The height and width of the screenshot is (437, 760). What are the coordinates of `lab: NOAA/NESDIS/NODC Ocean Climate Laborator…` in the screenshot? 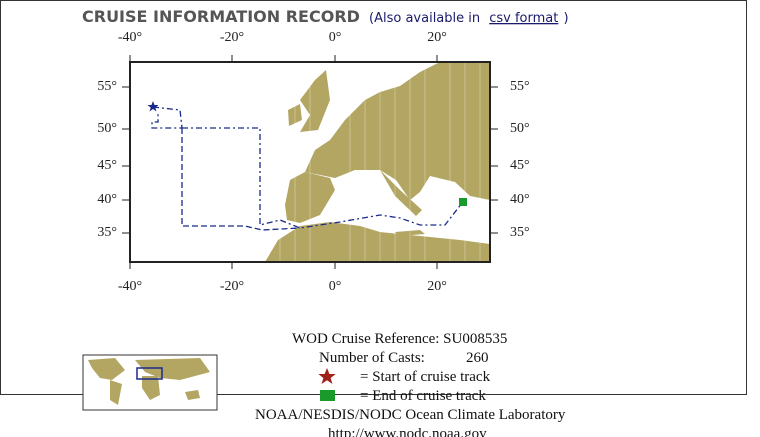 It's located at (410, 415).